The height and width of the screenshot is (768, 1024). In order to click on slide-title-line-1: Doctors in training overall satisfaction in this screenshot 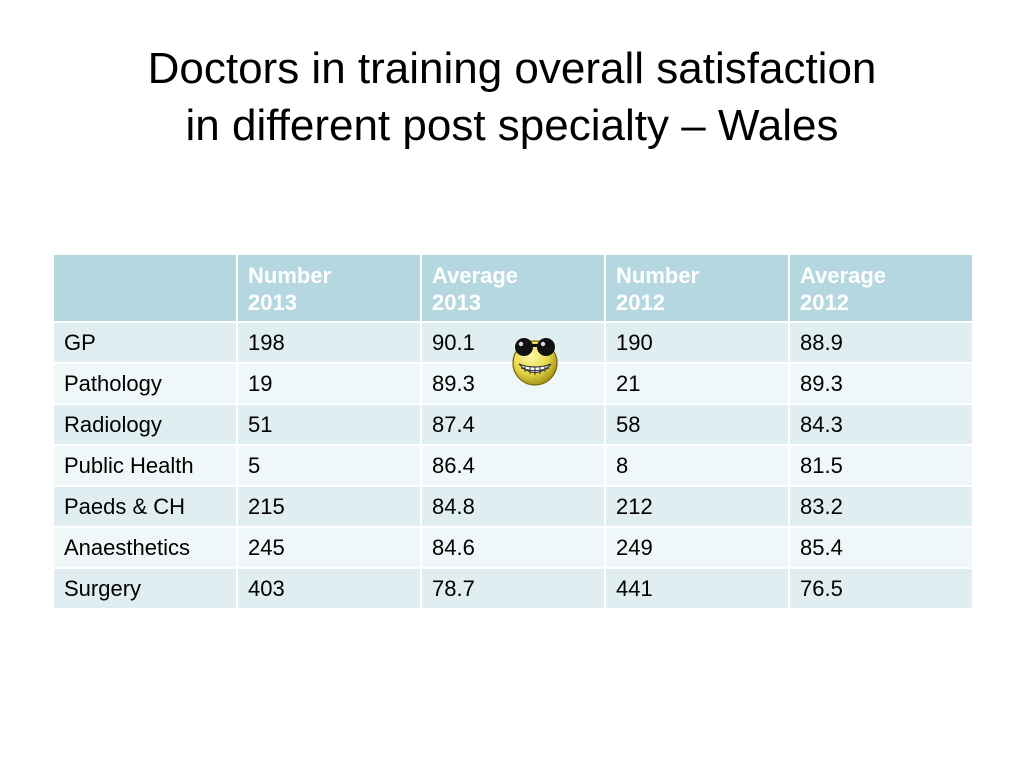, I will do `click(512, 68)`.